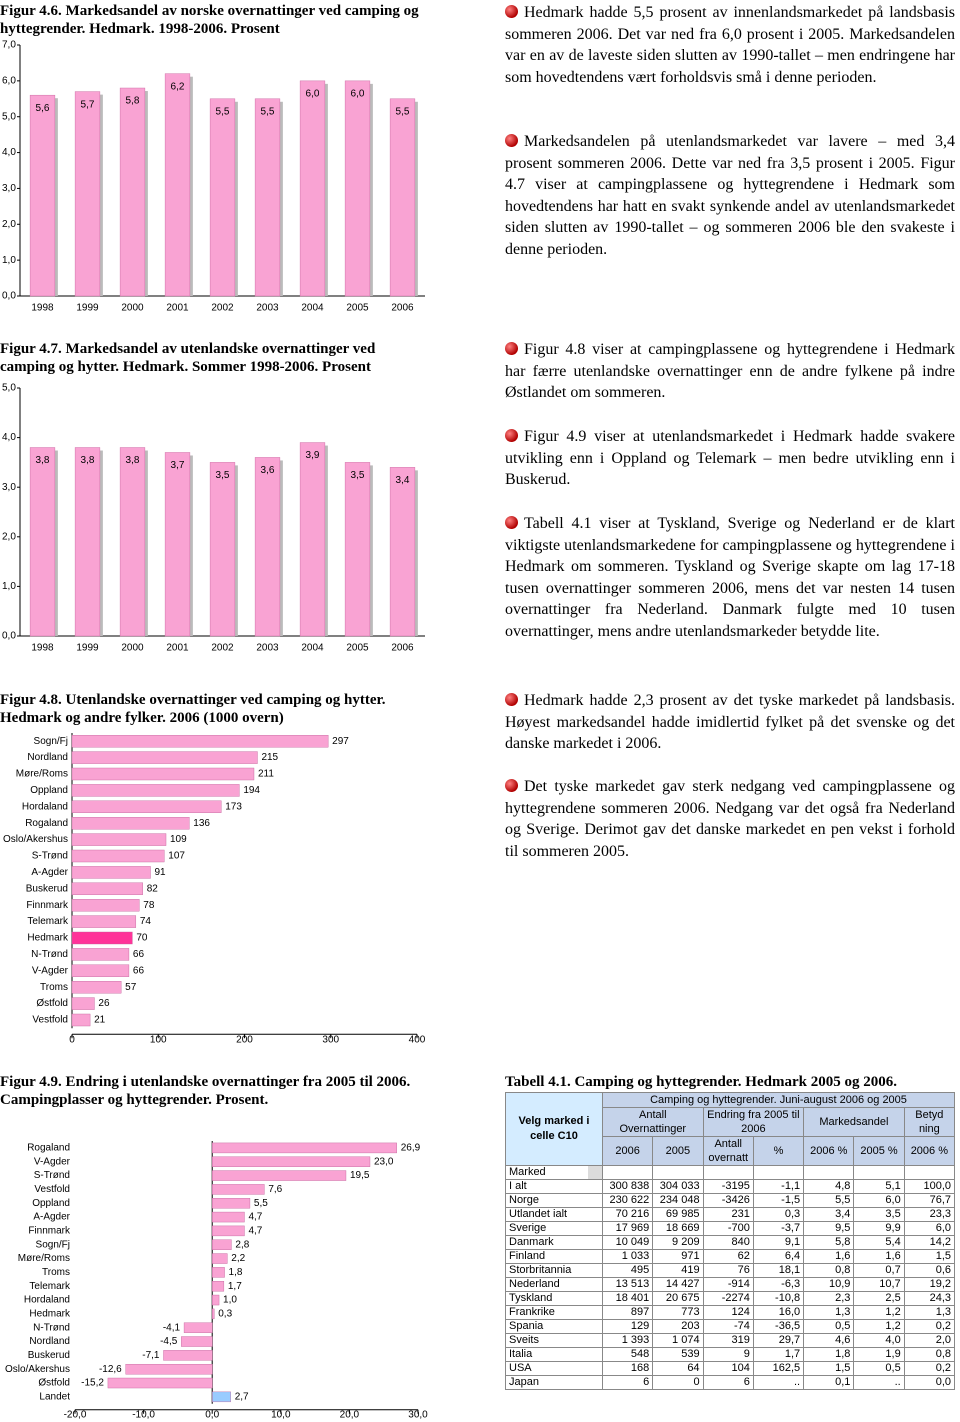 The height and width of the screenshot is (1422, 960). What do you see at coordinates (879, 1228) in the screenshot?
I see `table-cell: 9,9` at bounding box center [879, 1228].